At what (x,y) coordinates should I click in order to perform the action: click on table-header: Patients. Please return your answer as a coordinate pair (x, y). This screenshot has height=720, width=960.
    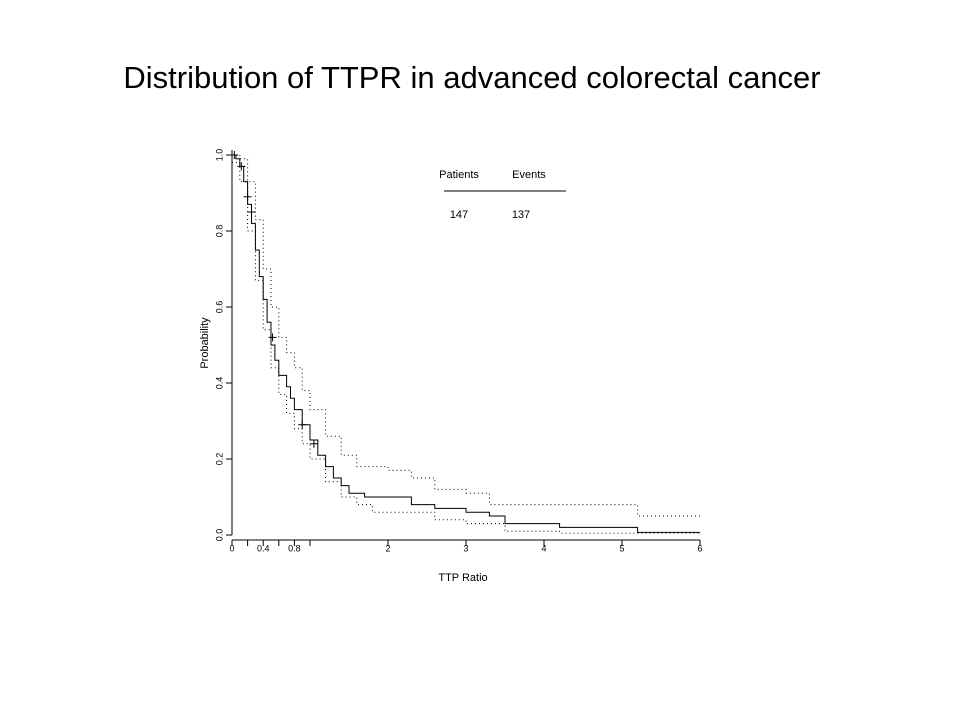
    Looking at the image, I should click on (459, 175).